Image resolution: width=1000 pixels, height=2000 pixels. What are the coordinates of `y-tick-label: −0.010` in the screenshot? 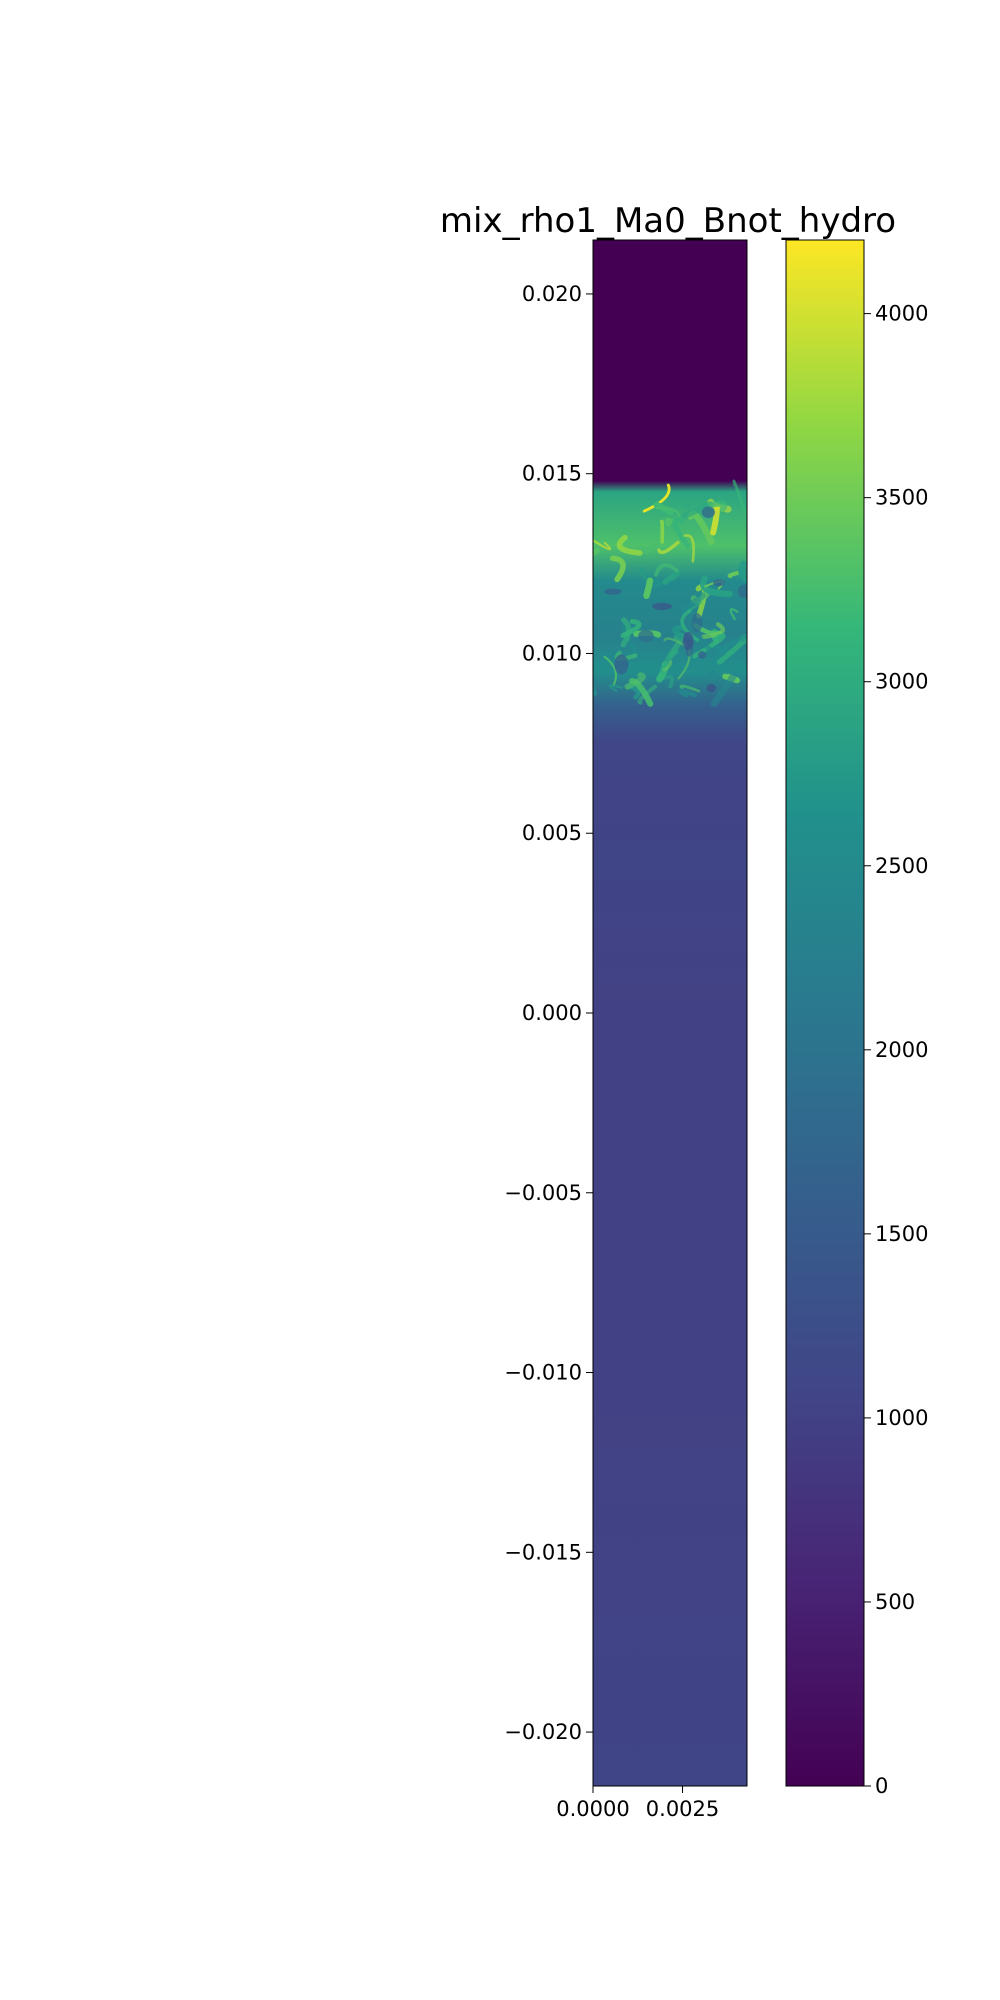 It's located at (543, 1373).